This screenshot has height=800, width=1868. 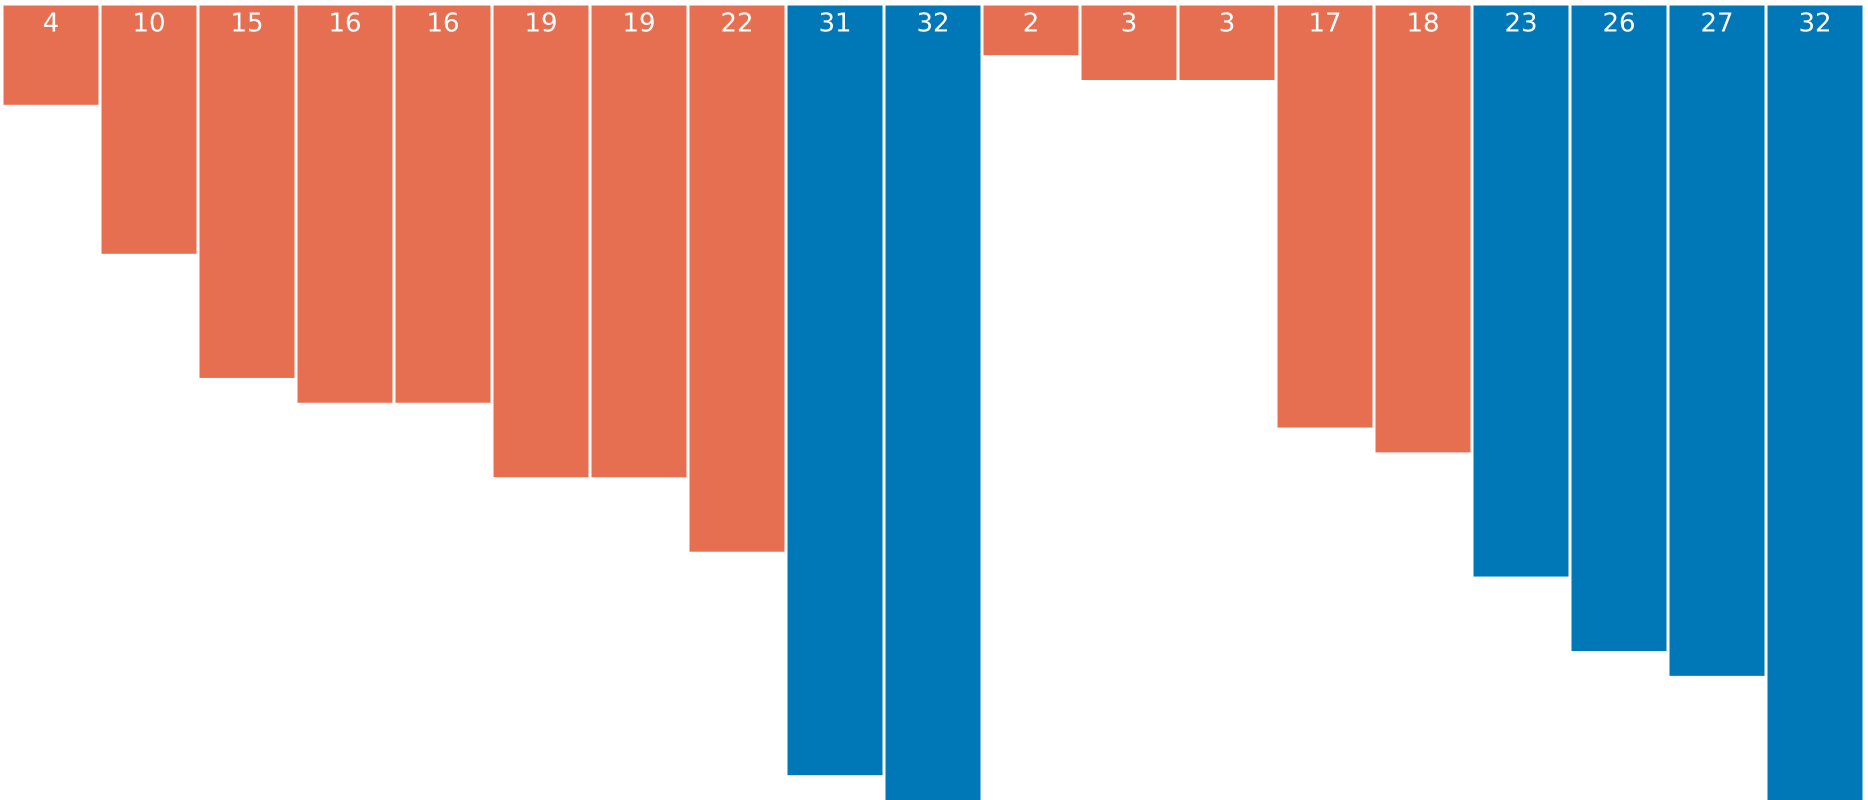 What do you see at coordinates (344, 24) in the screenshot?
I see `value-label-4: 16` at bounding box center [344, 24].